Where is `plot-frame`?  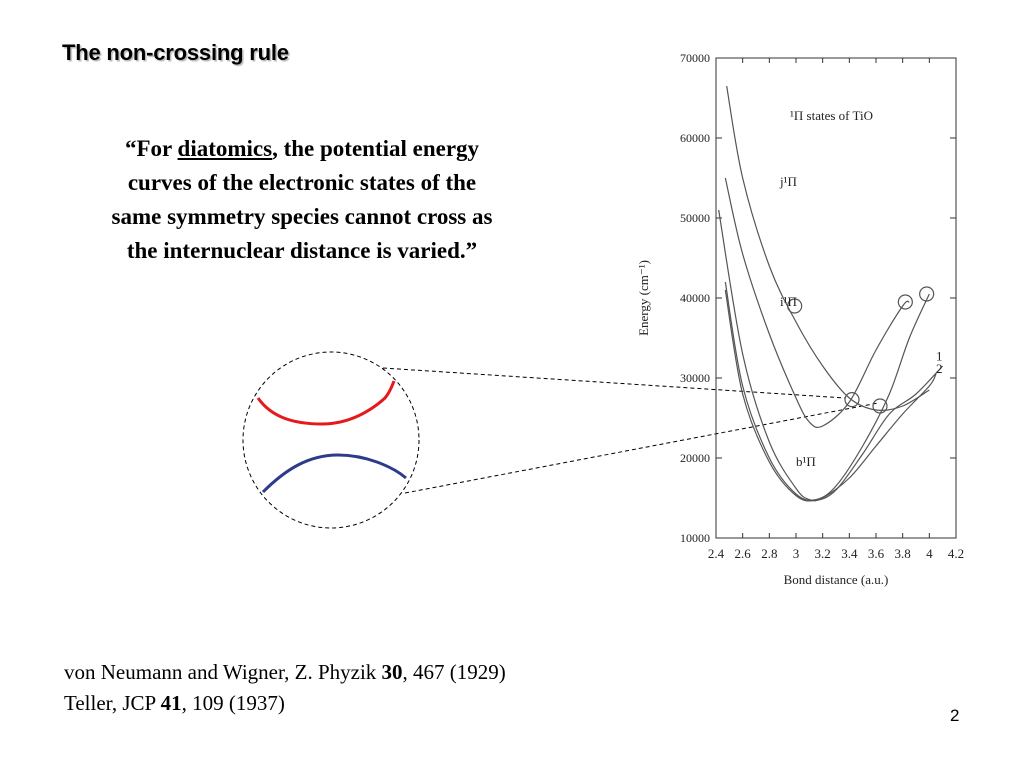 plot-frame is located at coordinates (836, 298).